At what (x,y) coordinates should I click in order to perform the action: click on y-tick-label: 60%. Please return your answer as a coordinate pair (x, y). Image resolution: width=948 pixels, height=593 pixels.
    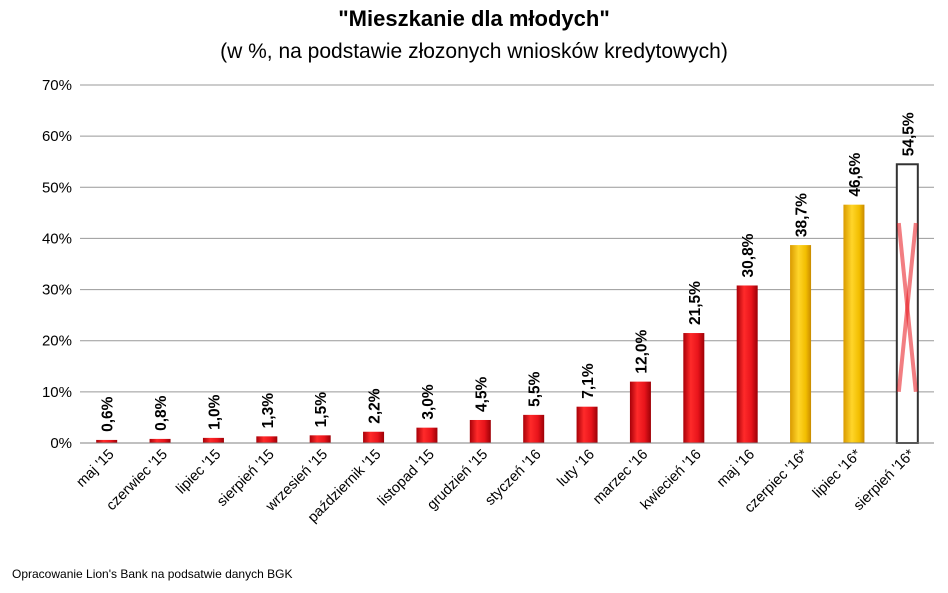
    Looking at the image, I should click on (57, 136).